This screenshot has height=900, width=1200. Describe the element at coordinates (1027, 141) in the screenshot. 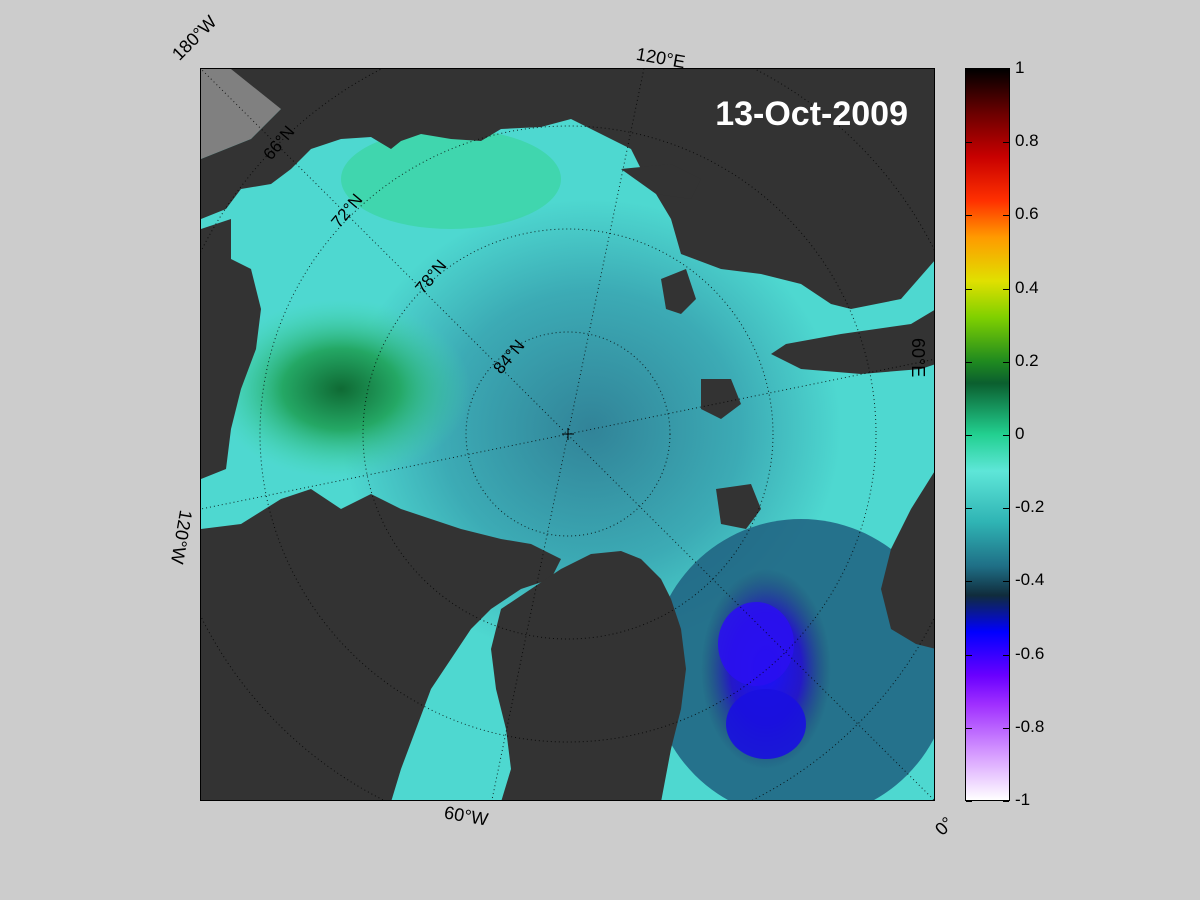

I see `colorbar-tick-label: 0.8` at that location.